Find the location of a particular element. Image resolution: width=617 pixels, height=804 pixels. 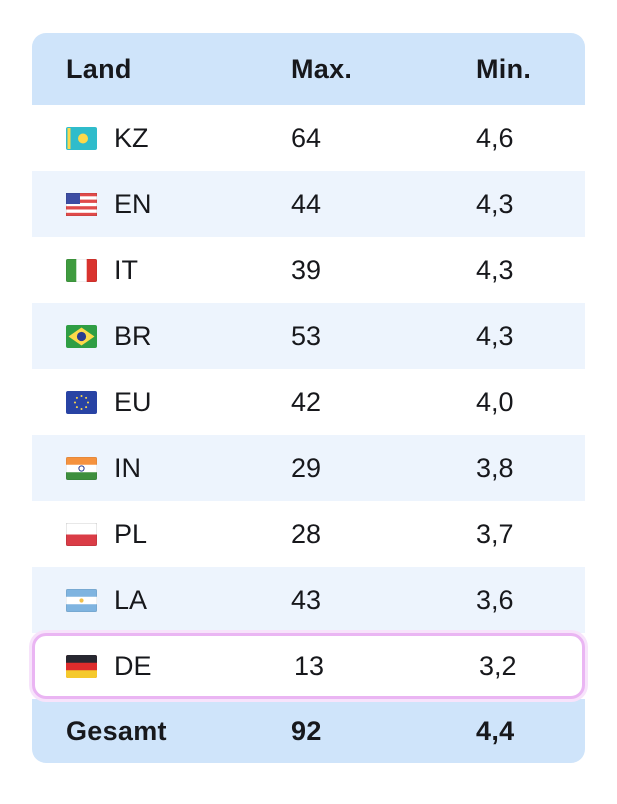

country-code: EU is located at coordinates (133, 401).